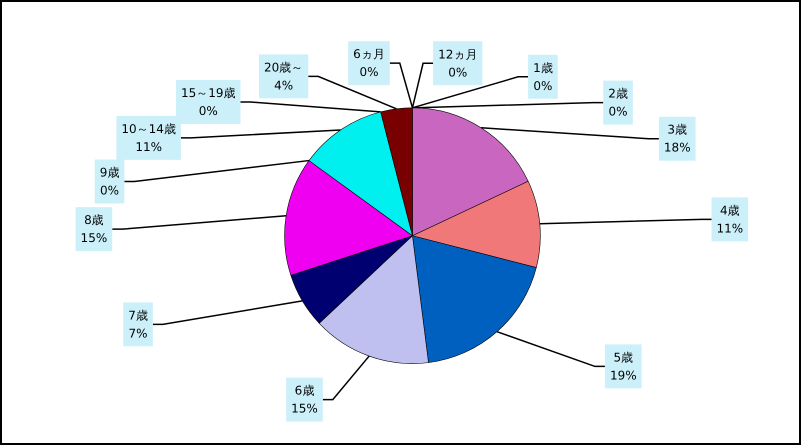  I want to click on data-label: 4%, so click(284, 85).